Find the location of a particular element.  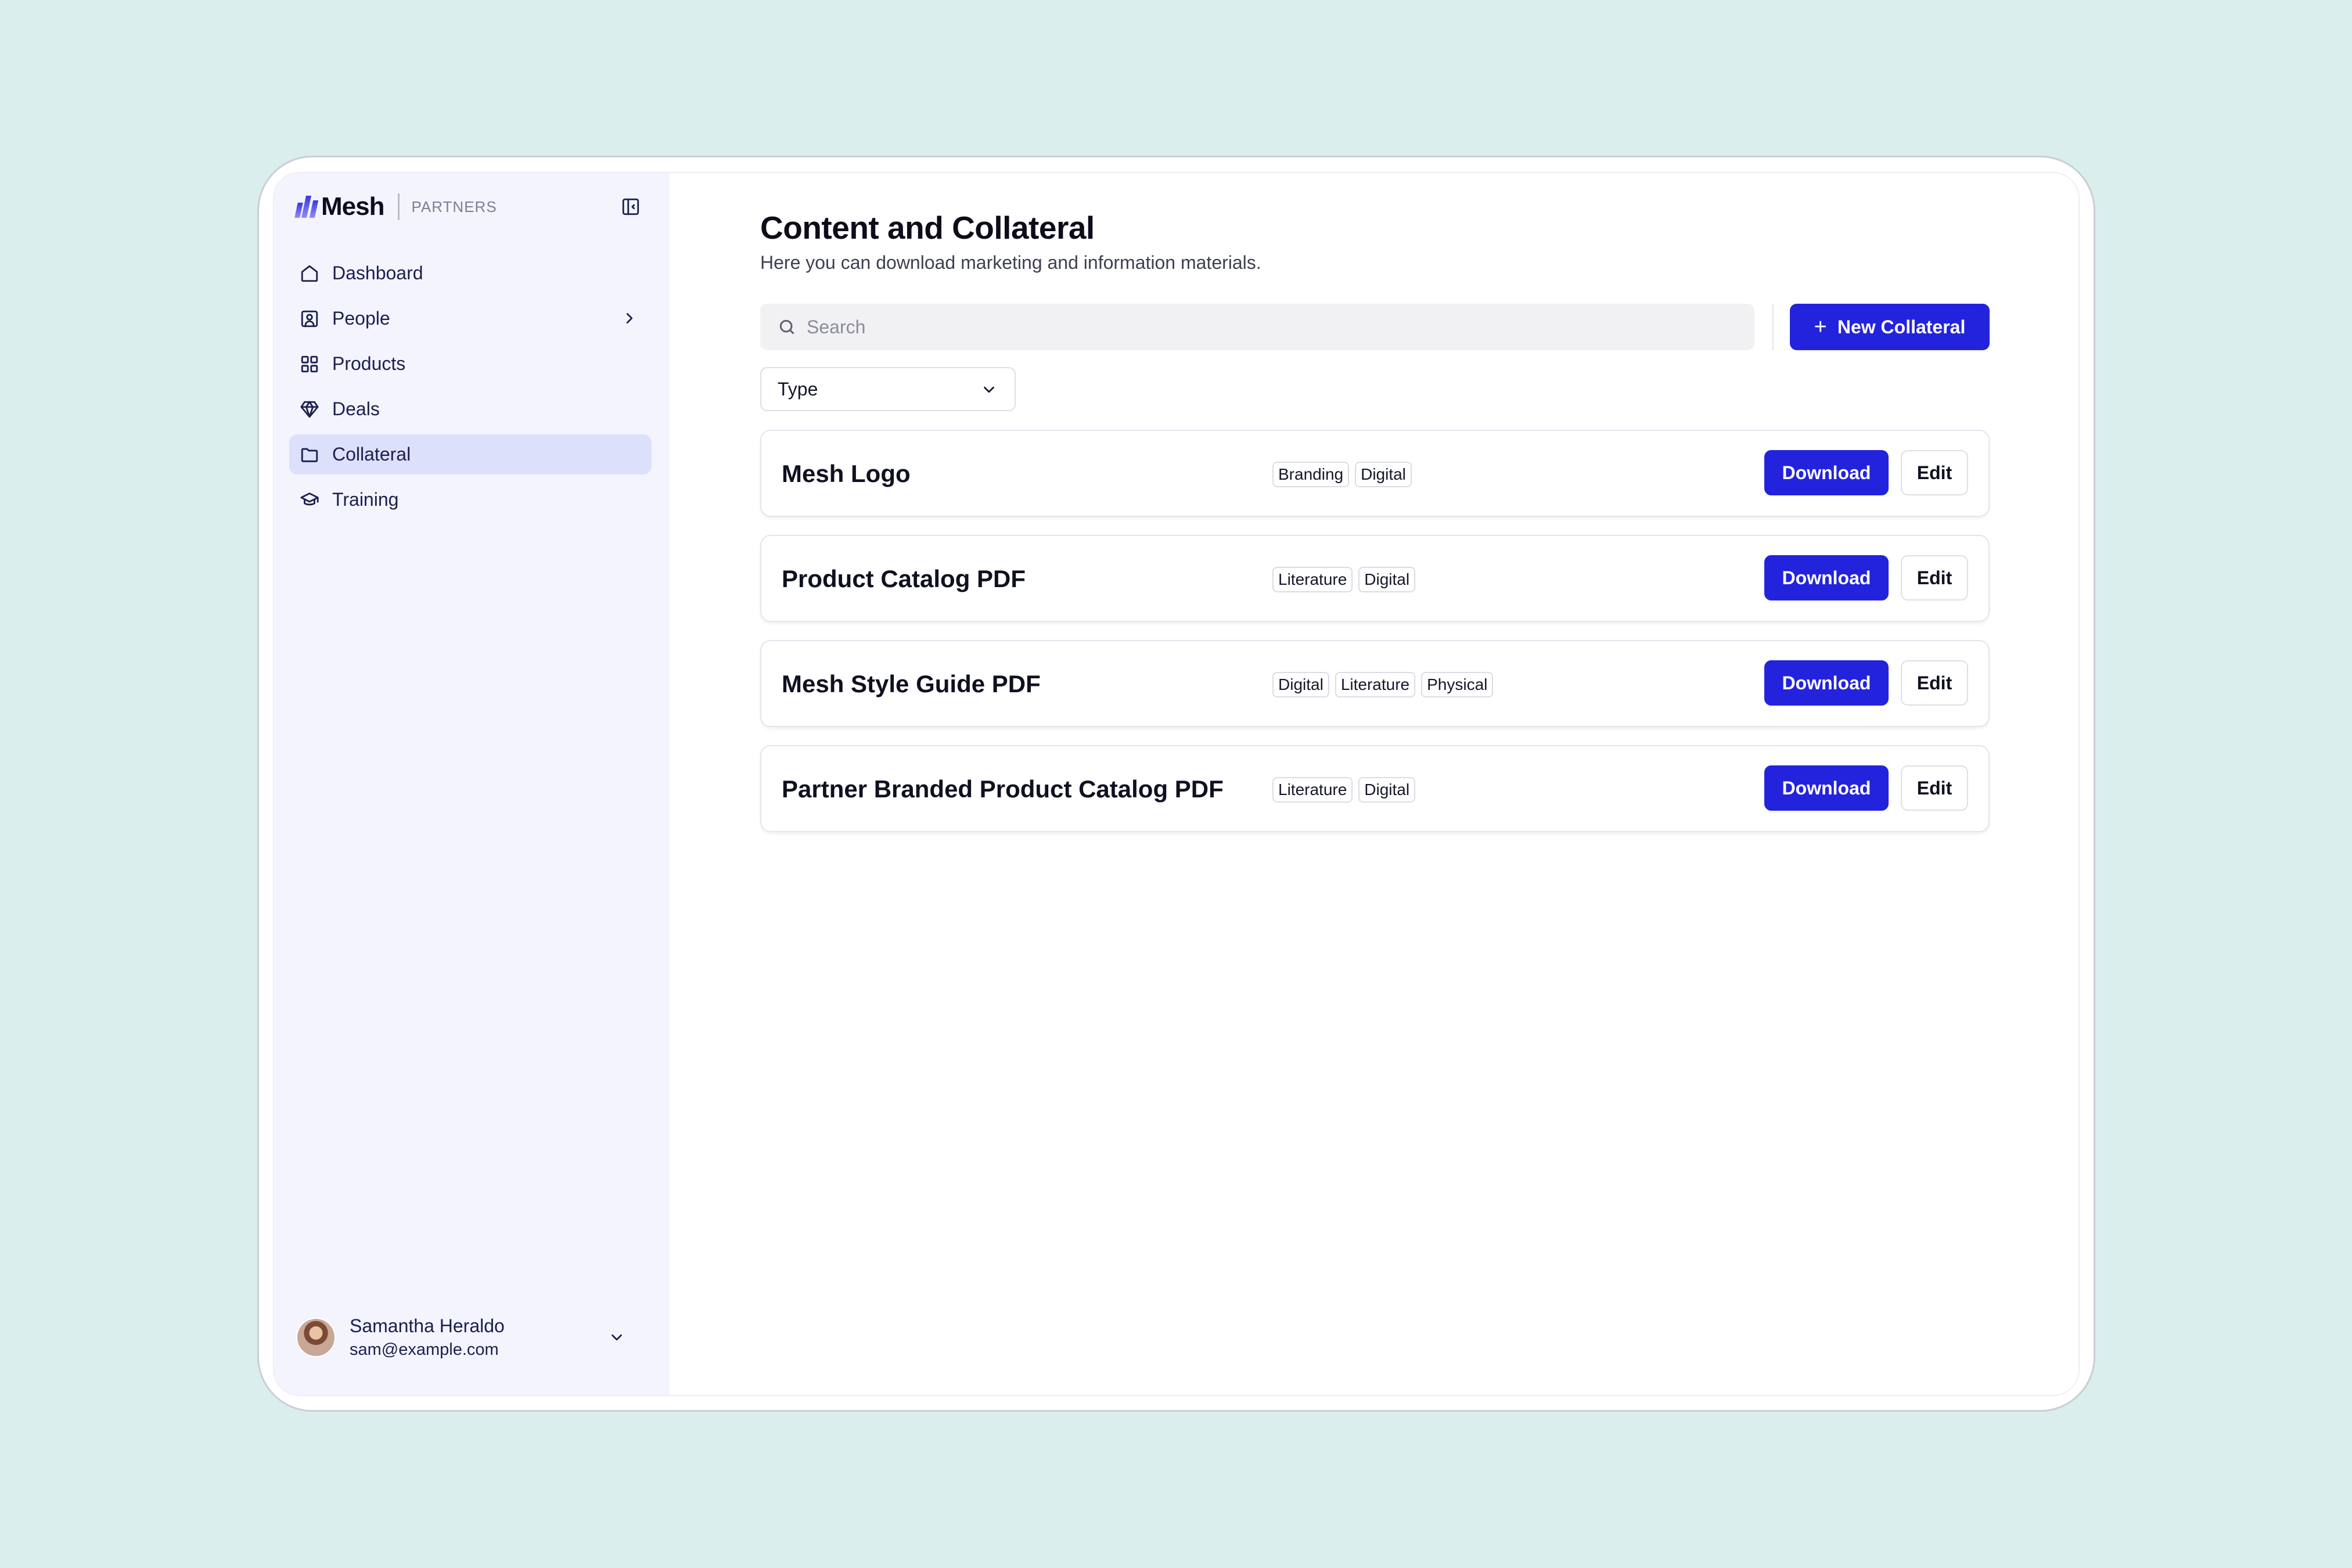

tag: Branding is located at coordinates (1311, 474).